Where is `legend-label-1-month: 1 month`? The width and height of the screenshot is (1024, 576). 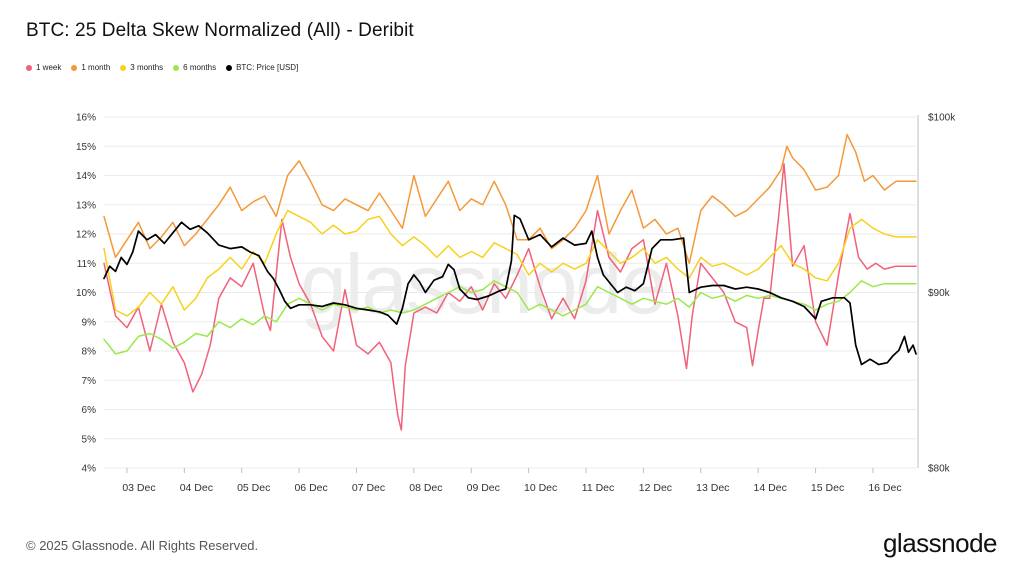
legend-label-1-month: 1 month is located at coordinates (96, 67).